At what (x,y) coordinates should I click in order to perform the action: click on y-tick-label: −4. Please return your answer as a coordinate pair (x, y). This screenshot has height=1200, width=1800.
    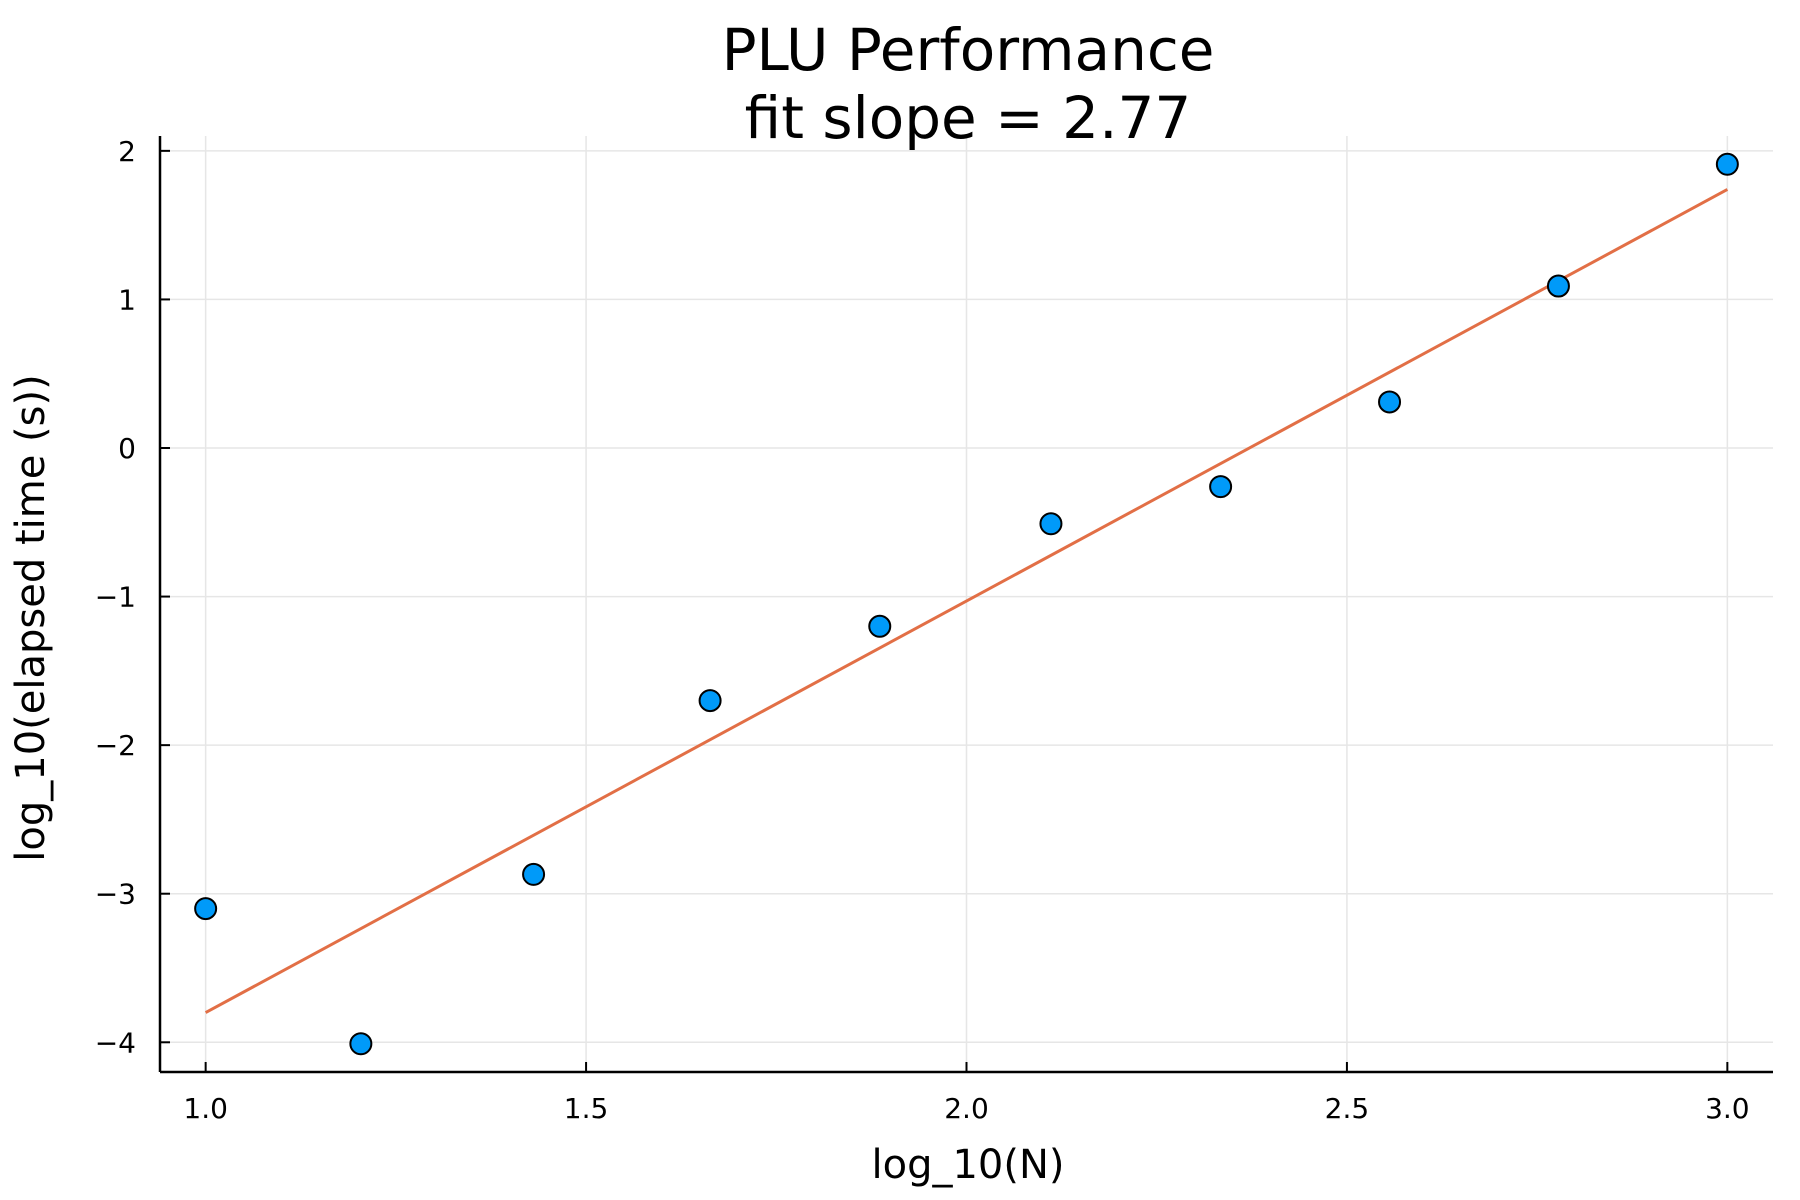
    Looking at the image, I should click on (115, 1042).